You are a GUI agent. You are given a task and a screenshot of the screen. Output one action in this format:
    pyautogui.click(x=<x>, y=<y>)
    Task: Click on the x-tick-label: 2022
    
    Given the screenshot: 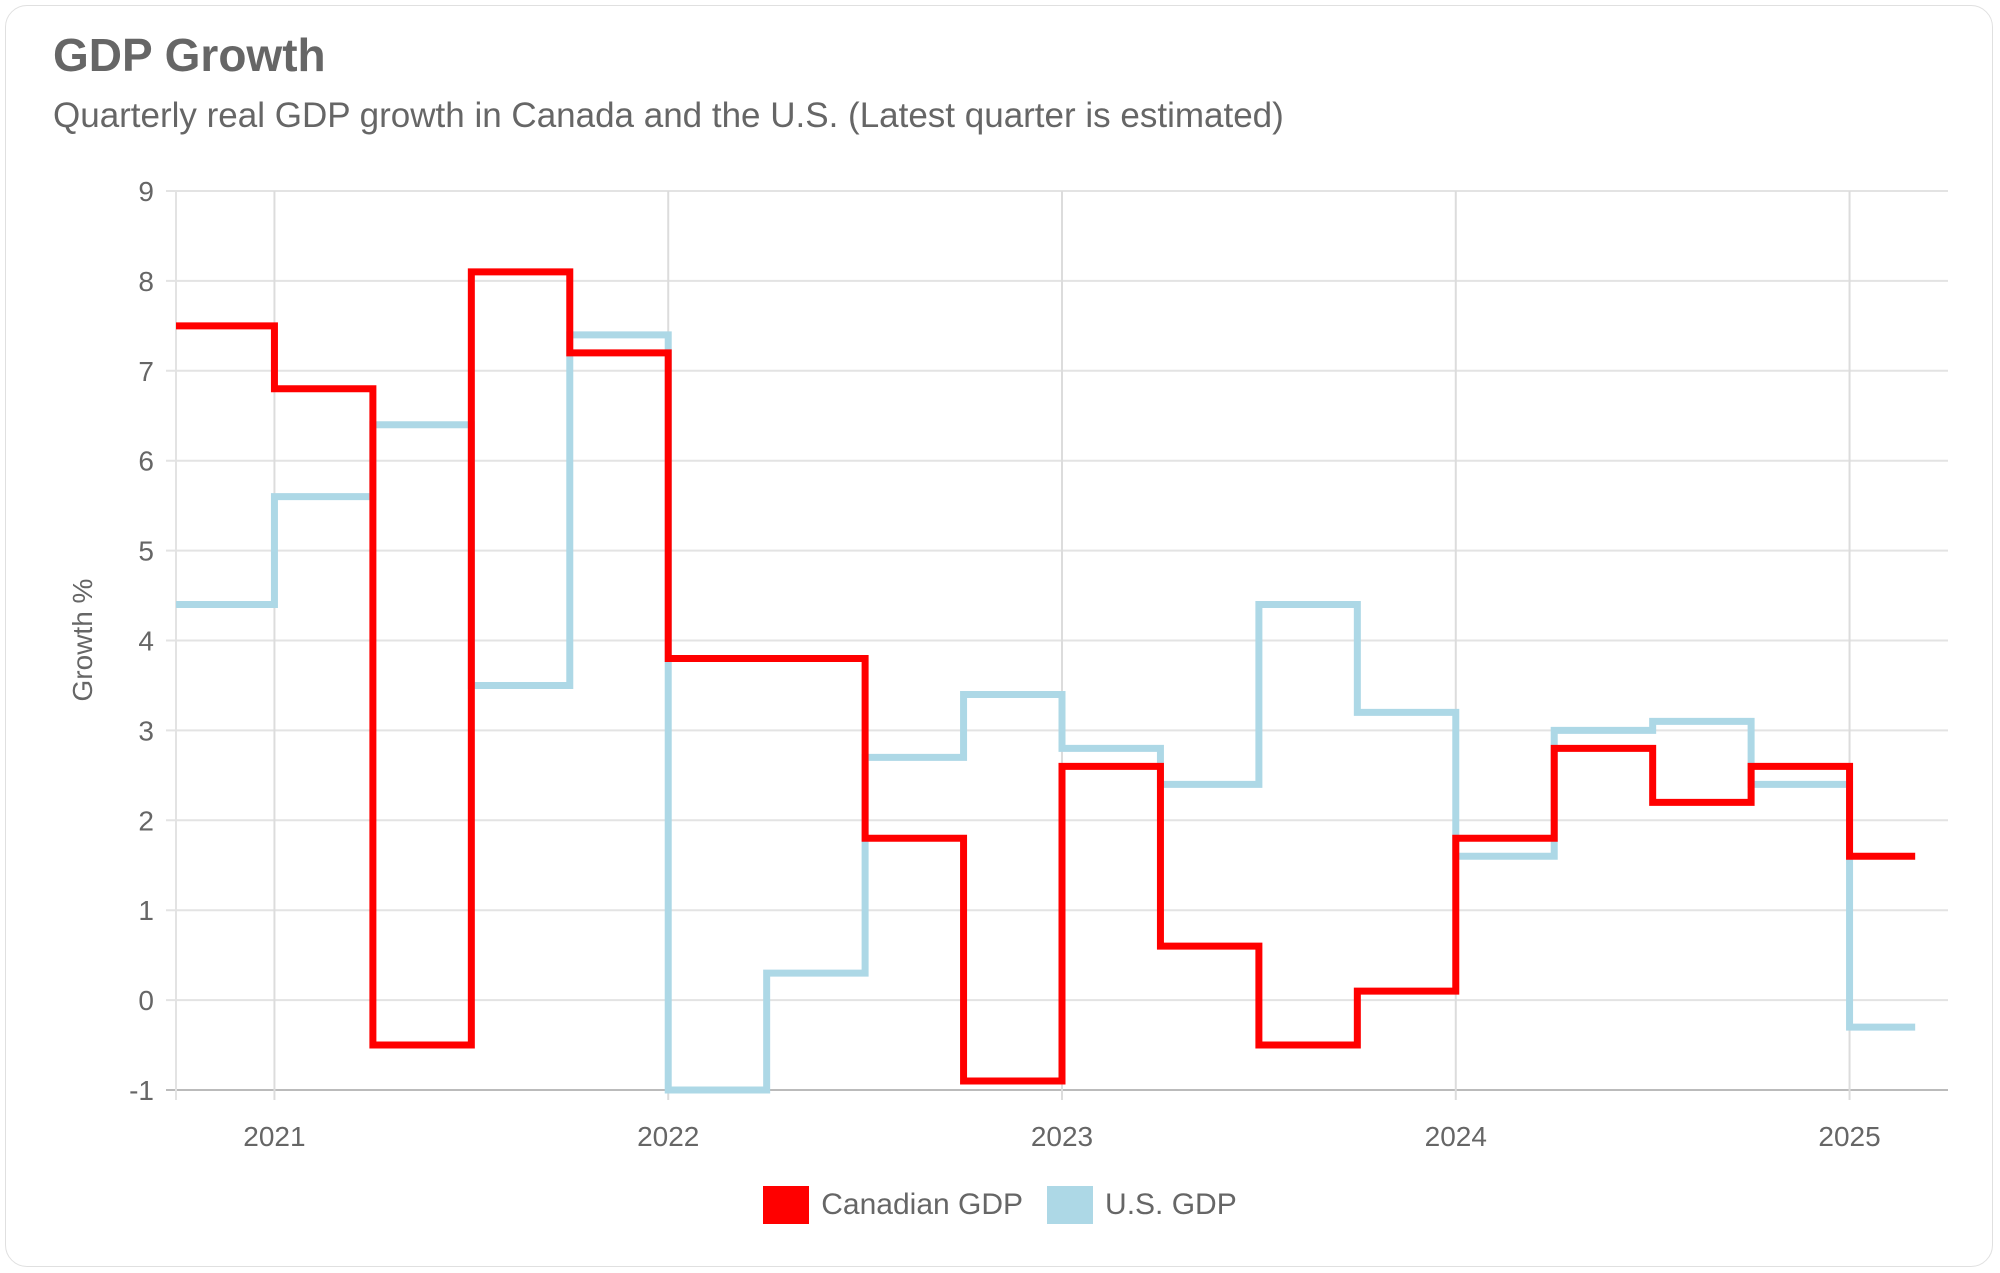 What is the action you would take?
    pyautogui.click(x=668, y=1136)
    